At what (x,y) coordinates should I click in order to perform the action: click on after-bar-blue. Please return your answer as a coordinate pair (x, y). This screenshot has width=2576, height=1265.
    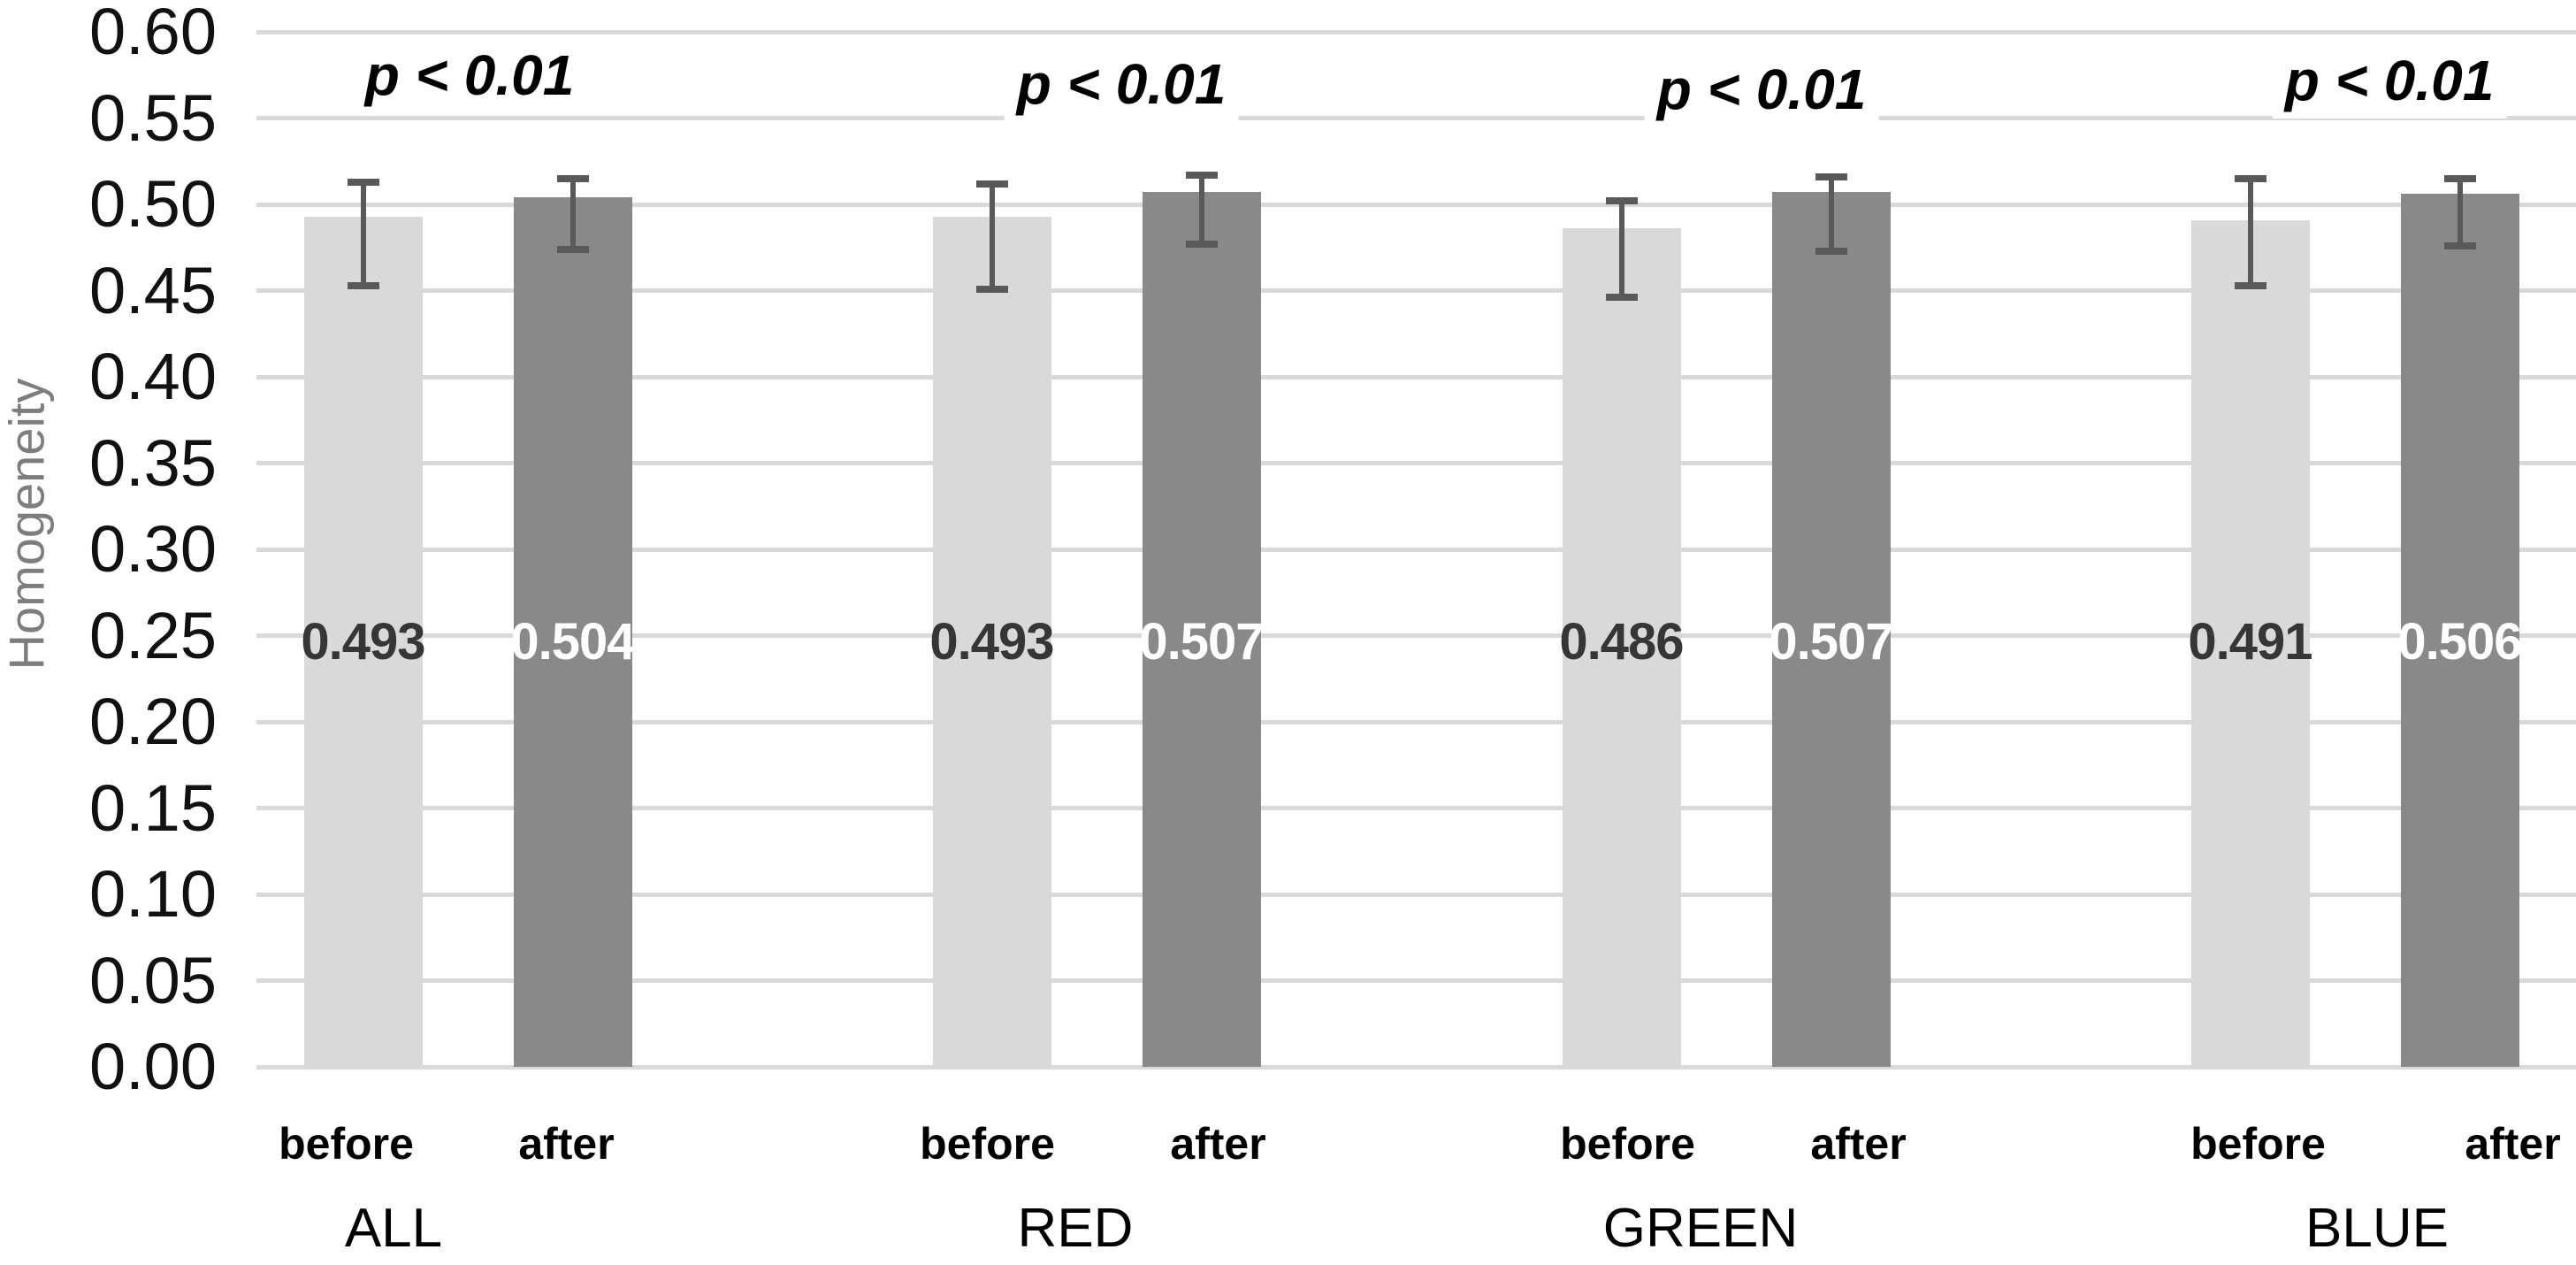
    Looking at the image, I should click on (2459, 630).